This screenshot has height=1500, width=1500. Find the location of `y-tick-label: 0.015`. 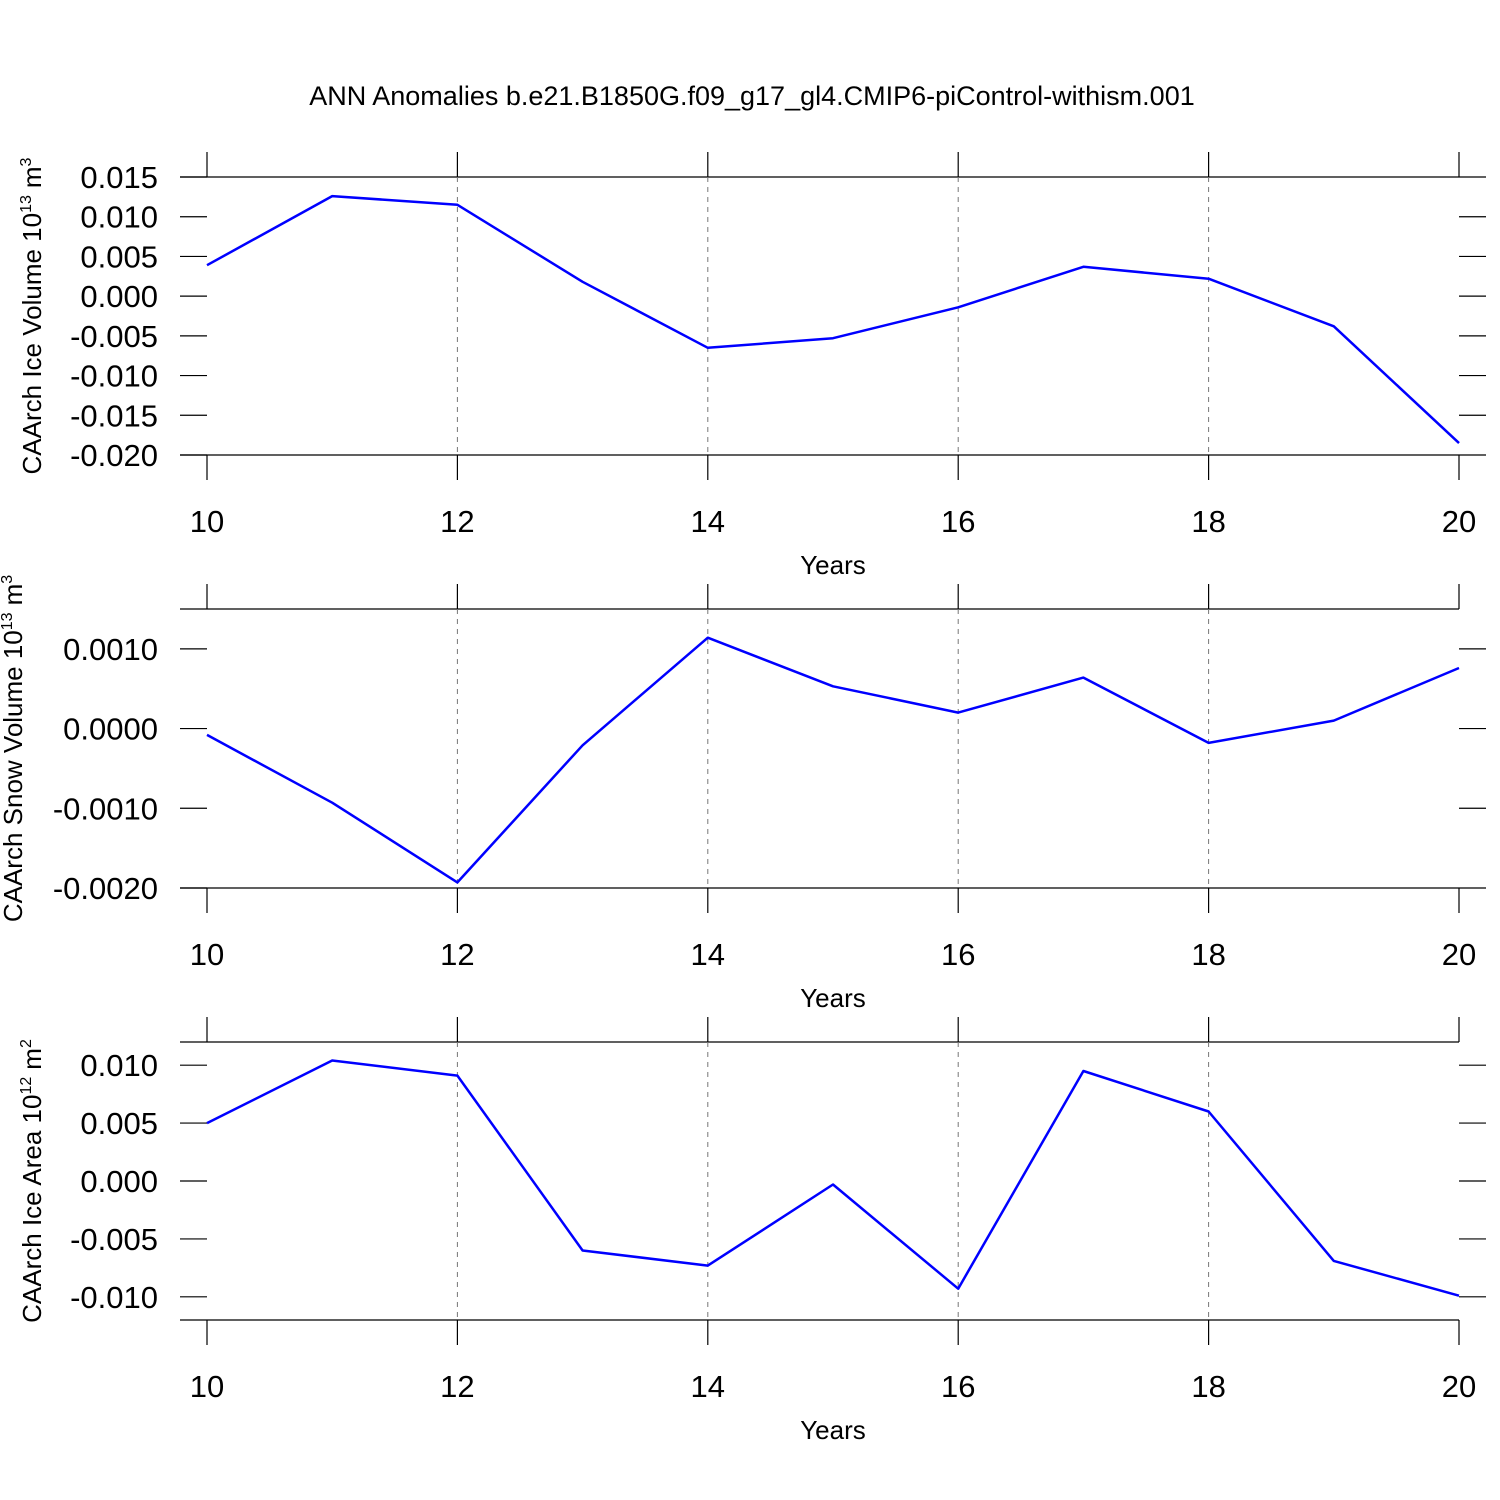

y-tick-label: 0.015 is located at coordinates (119, 177).